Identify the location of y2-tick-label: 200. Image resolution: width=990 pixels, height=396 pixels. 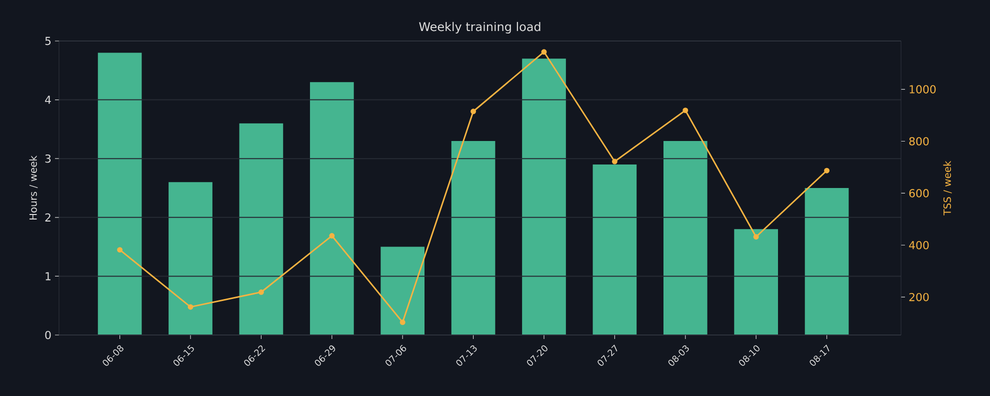
(919, 297).